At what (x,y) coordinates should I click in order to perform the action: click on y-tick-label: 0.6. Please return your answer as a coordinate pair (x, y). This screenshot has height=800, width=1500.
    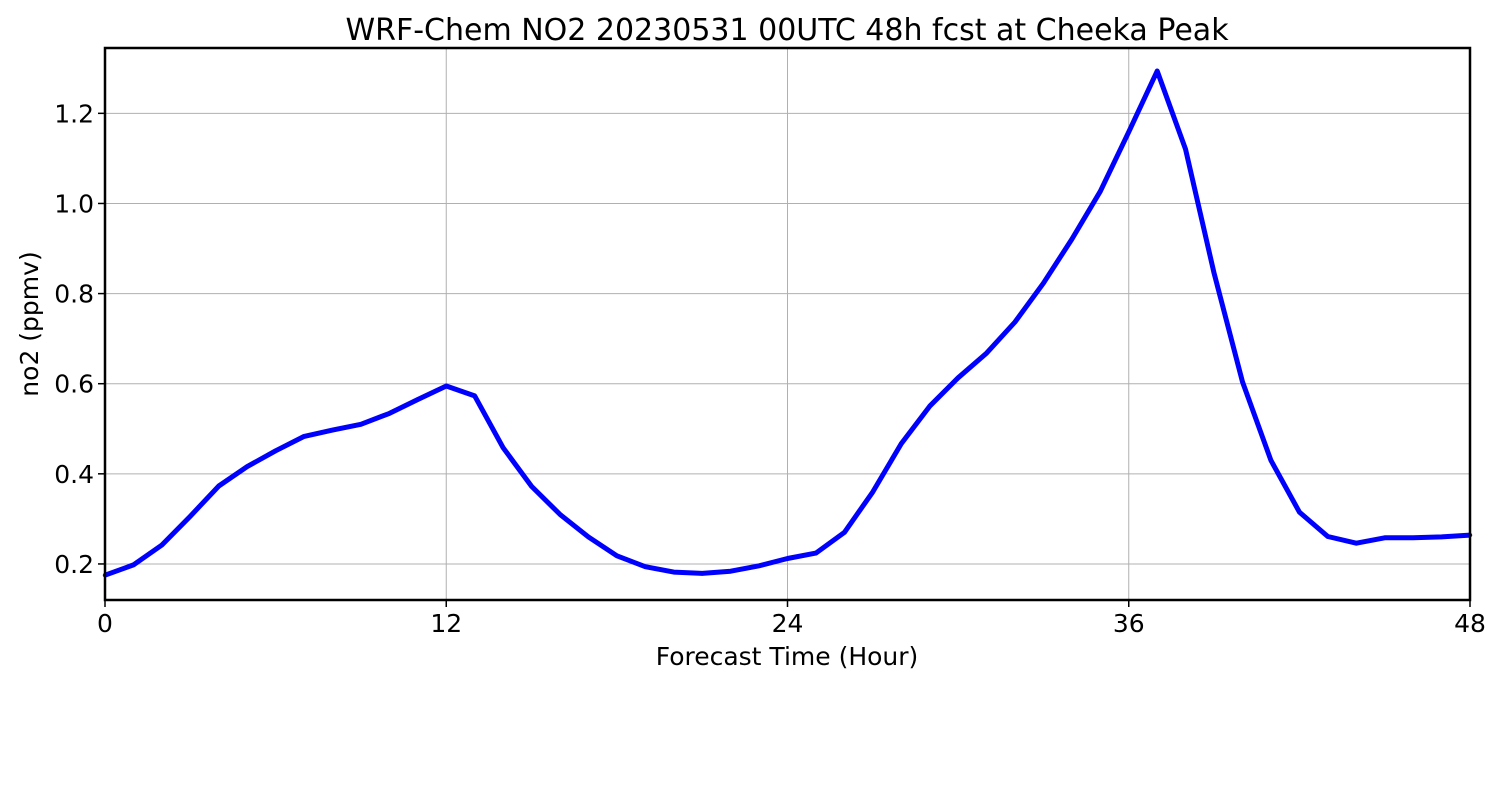
    Looking at the image, I should click on (74, 384).